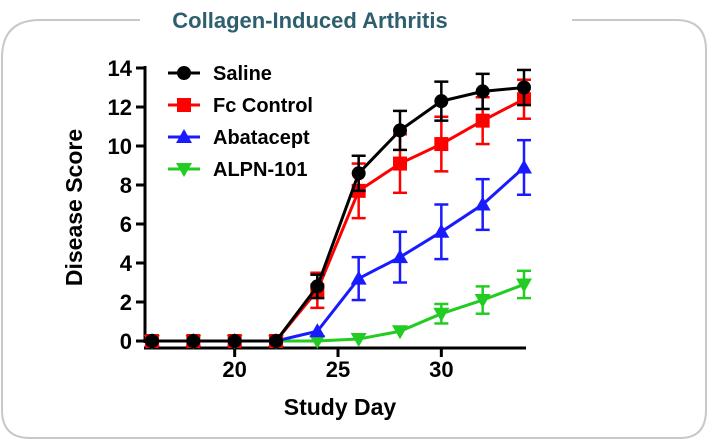 Image resolution: width=710 pixels, height=442 pixels. I want to click on y-tick-label: 0, so click(126, 341).